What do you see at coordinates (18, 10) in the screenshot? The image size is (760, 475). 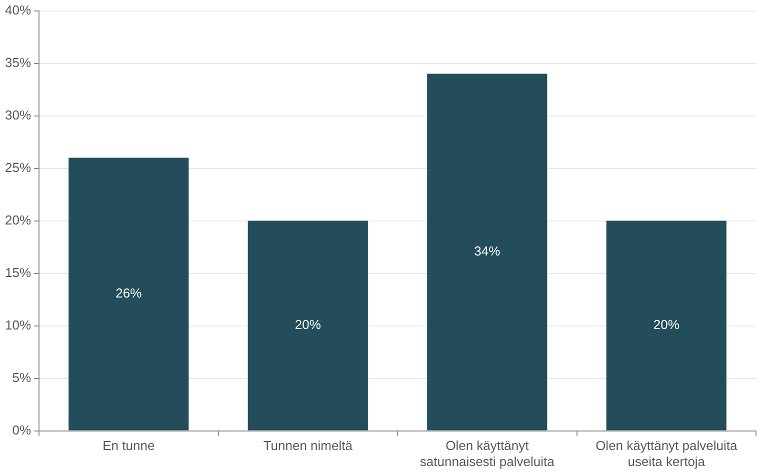 I see `y-tick-label: 40%` at bounding box center [18, 10].